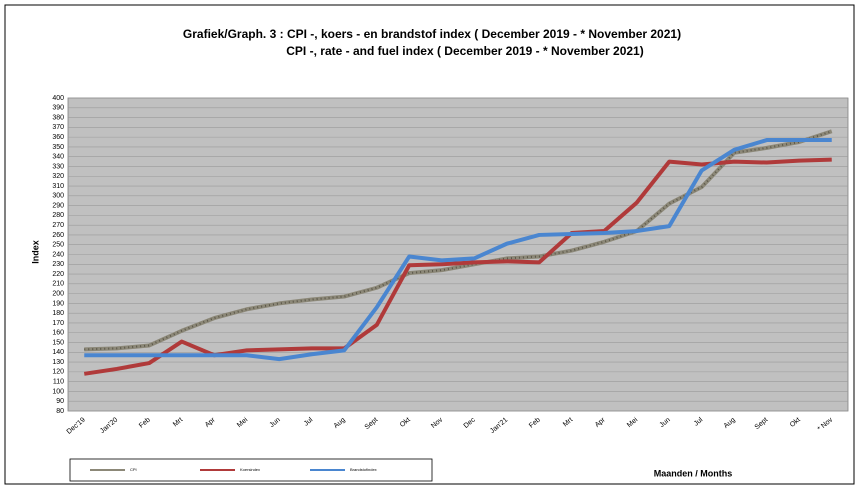 This screenshot has width=860, height=495. Describe the element at coordinates (58, 333) in the screenshot. I see `y-tick-label: 160` at that location.